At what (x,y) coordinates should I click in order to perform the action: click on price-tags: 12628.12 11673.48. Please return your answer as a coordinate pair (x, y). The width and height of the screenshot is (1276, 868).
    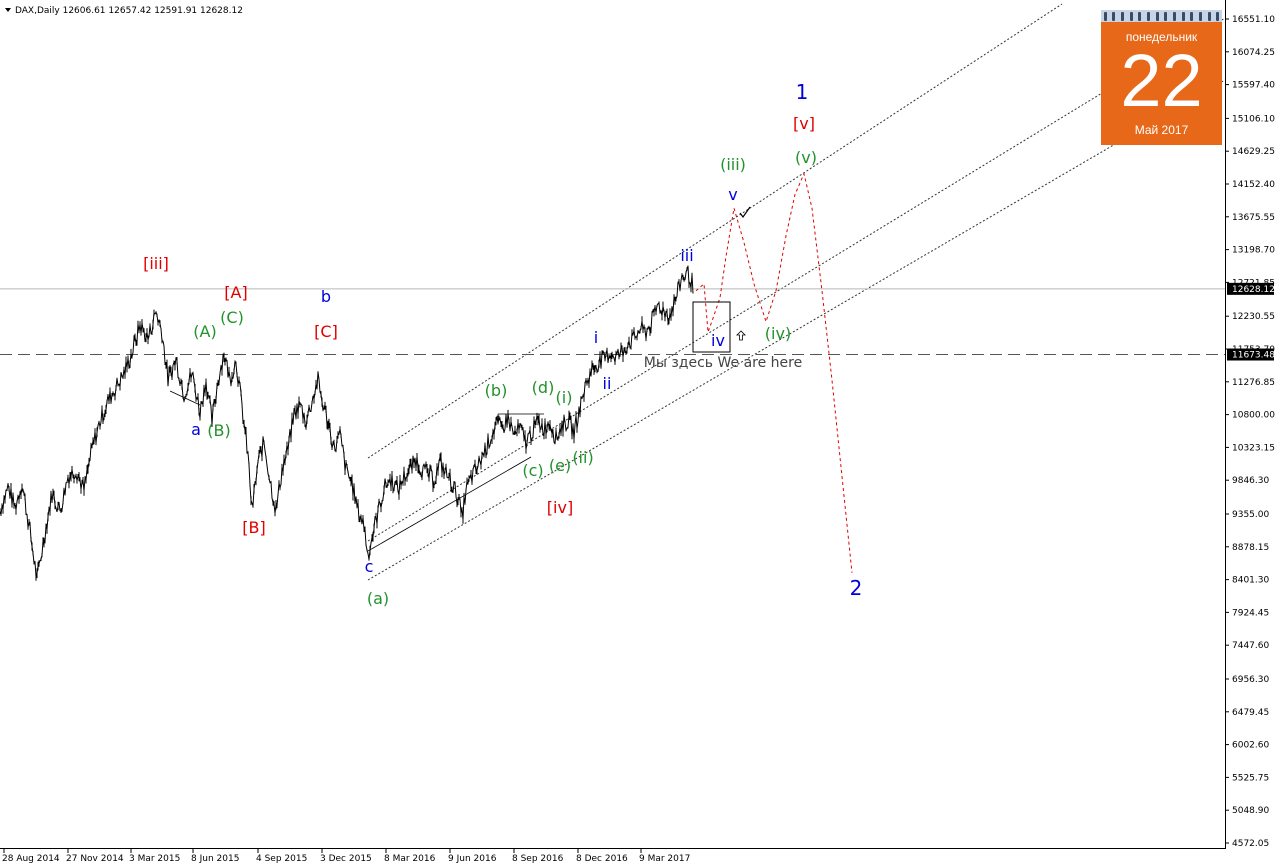
    Looking at the image, I should click on (1251, 321).